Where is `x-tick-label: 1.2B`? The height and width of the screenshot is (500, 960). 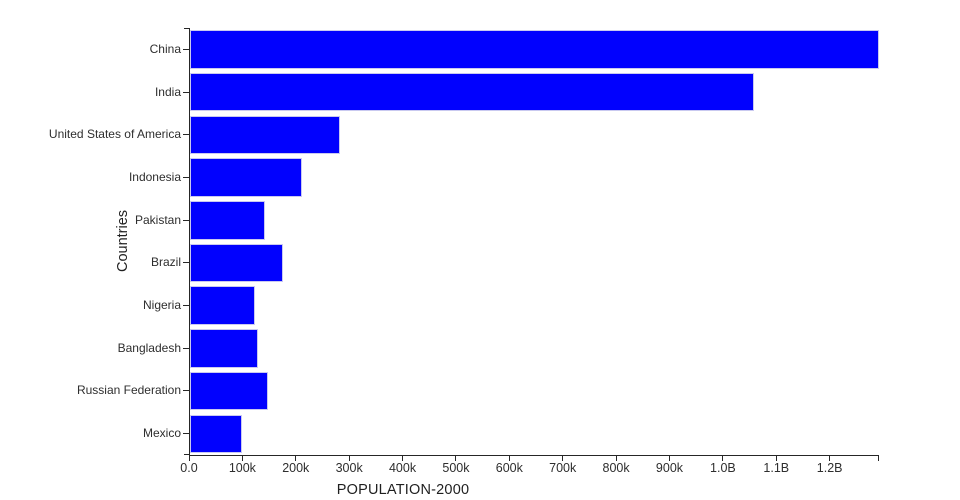
x-tick-label: 1.2B is located at coordinates (829, 468).